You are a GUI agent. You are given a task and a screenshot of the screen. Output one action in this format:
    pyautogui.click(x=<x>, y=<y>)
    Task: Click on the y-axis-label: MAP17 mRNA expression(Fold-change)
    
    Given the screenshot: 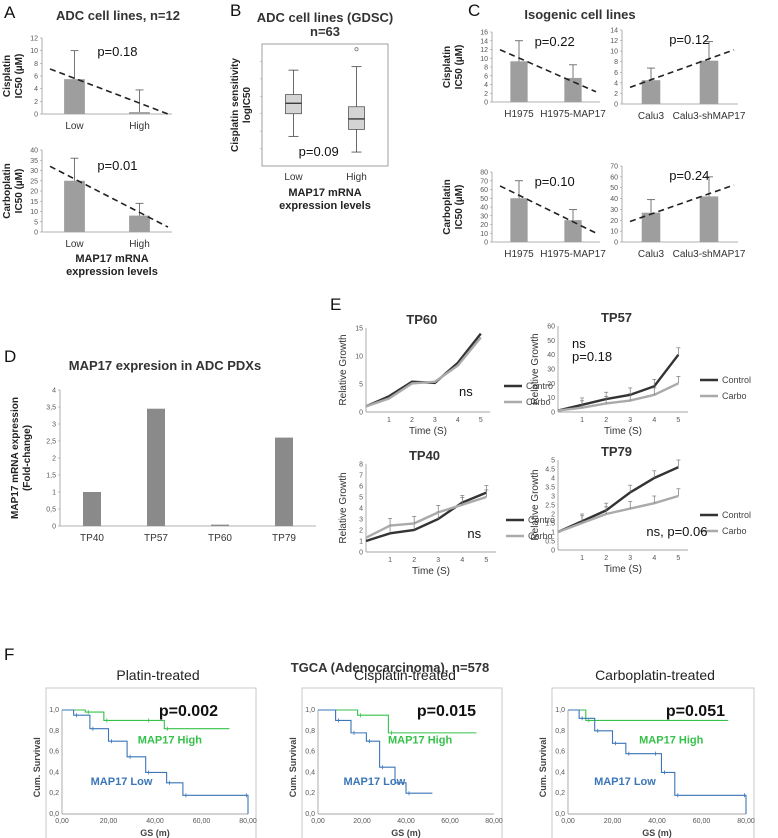 What is the action you would take?
    pyautogui.click(x=21, y=458)
    